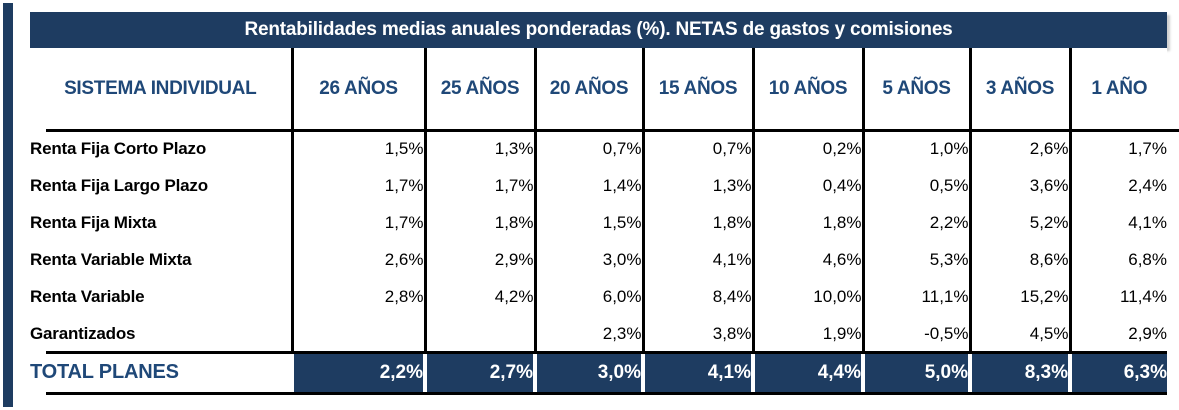 This screenshot has height=410, width=1179. I want to click on row-label: Renta Fija Mixta, so click(93, 222).